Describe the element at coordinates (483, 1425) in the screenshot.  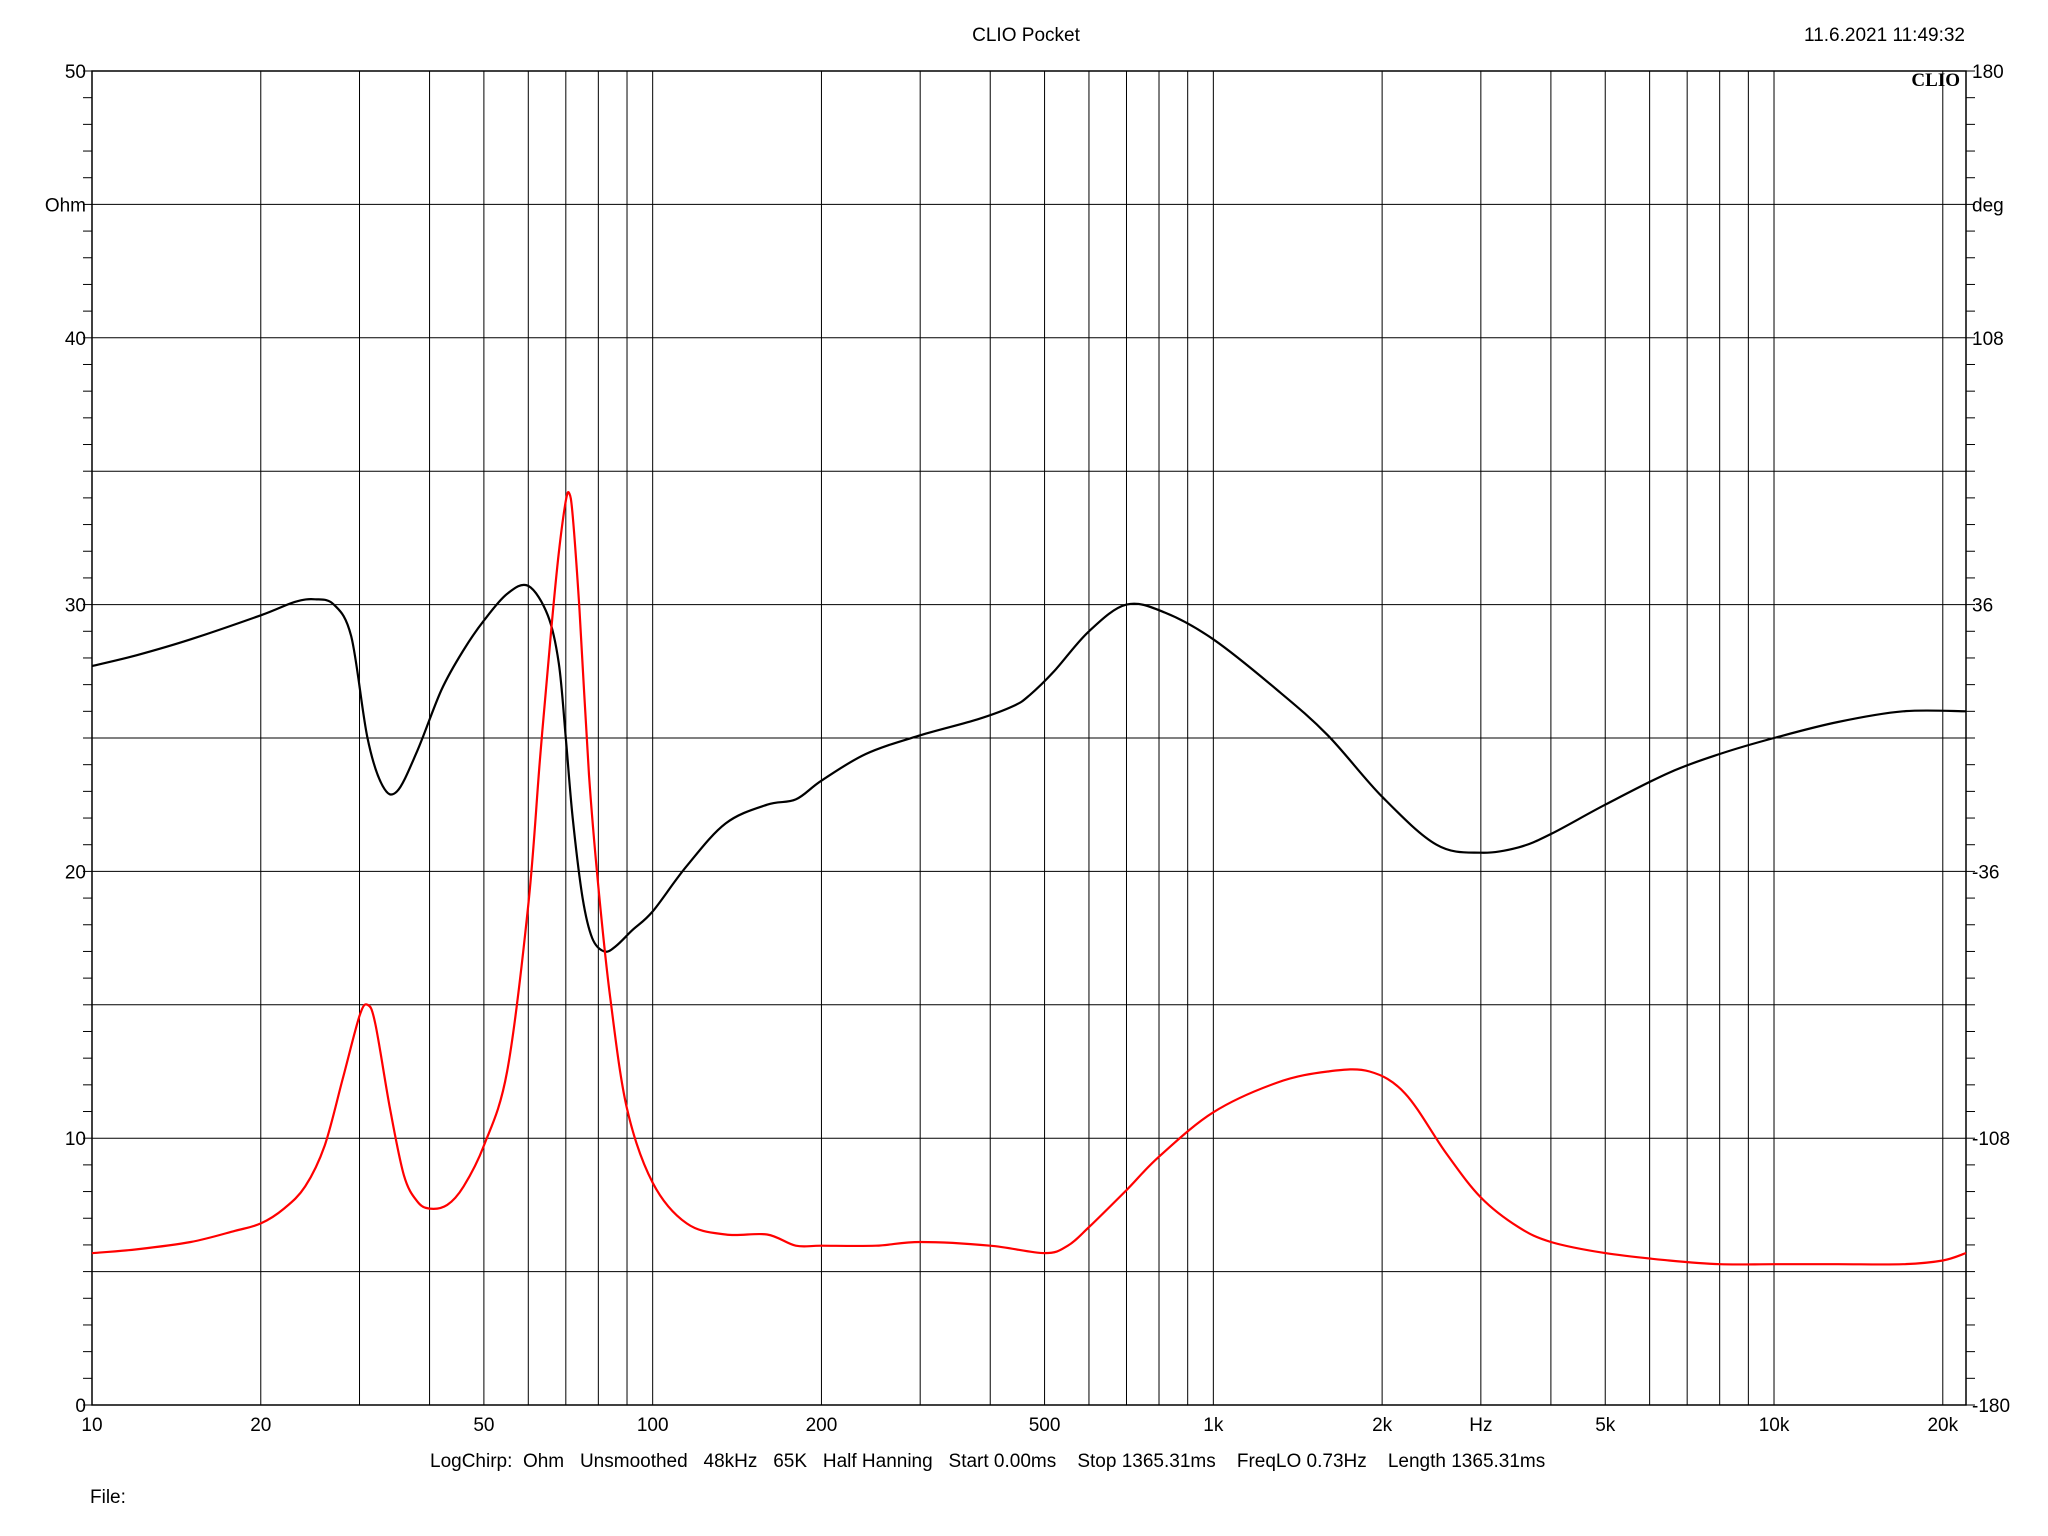
I see `x-tick-label: 50` at that location.